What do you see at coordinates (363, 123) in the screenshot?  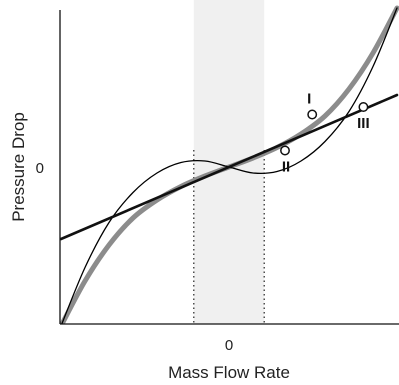 I see `operating-point-label-3: III` at bounding box center [363, 123].